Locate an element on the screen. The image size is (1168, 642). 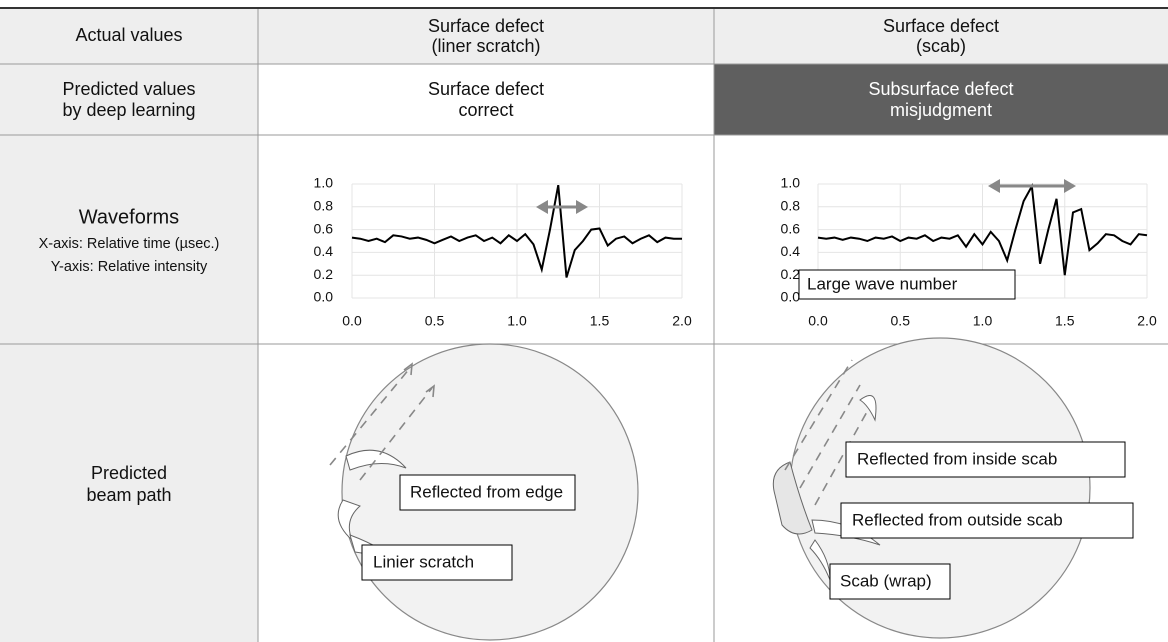
annotation-box is located at coordinates (907, 284).